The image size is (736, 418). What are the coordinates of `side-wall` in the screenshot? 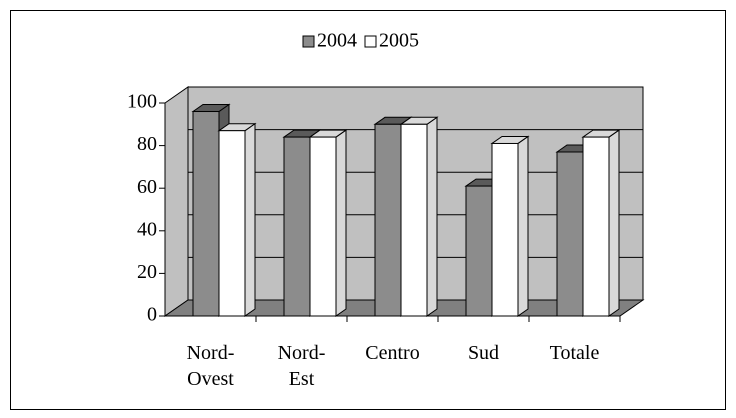 It's located at (176, 201).